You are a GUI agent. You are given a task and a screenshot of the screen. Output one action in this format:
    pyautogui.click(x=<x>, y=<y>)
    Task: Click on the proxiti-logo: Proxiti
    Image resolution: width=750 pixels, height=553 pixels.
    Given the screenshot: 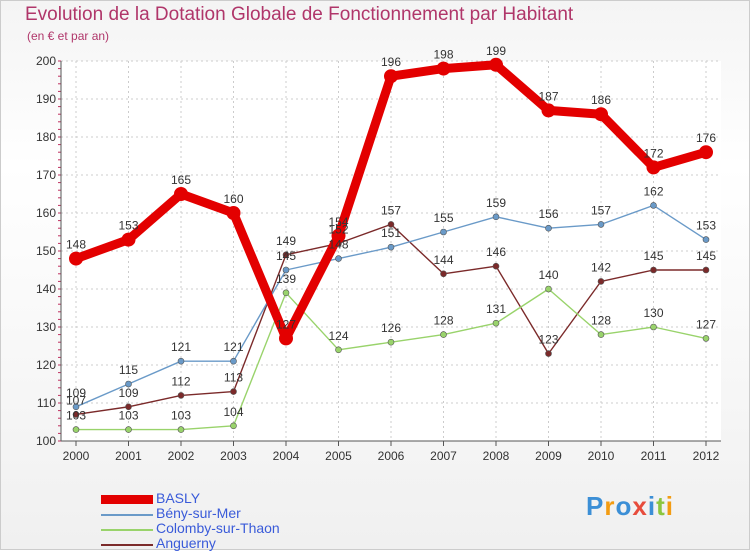 What is the action you would take?
    pyautogui.click(x=630, y=506)
    